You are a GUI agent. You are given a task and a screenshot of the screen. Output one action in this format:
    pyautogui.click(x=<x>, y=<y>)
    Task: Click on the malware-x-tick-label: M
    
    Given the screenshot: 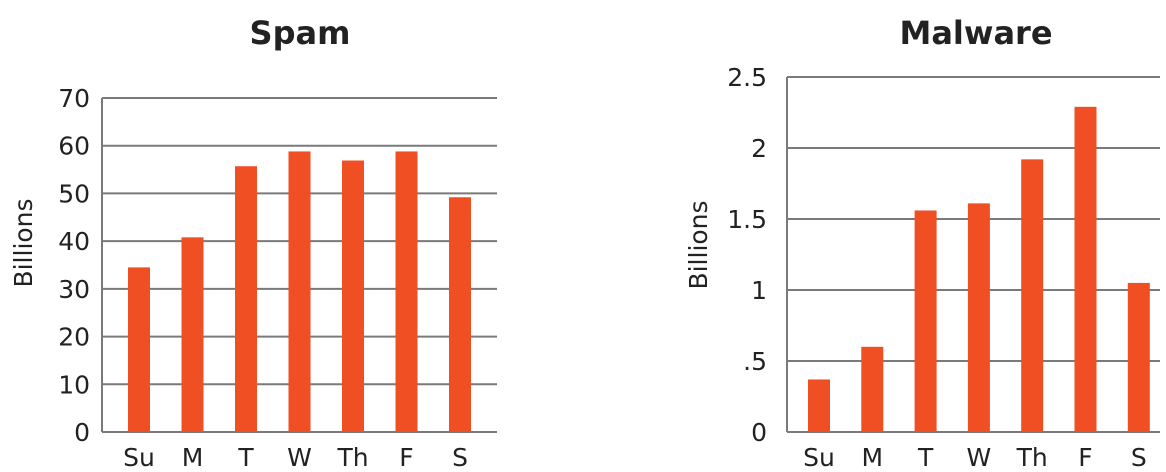 What is the action you would take?
    pyautogui.click(x=873, y=457)
    